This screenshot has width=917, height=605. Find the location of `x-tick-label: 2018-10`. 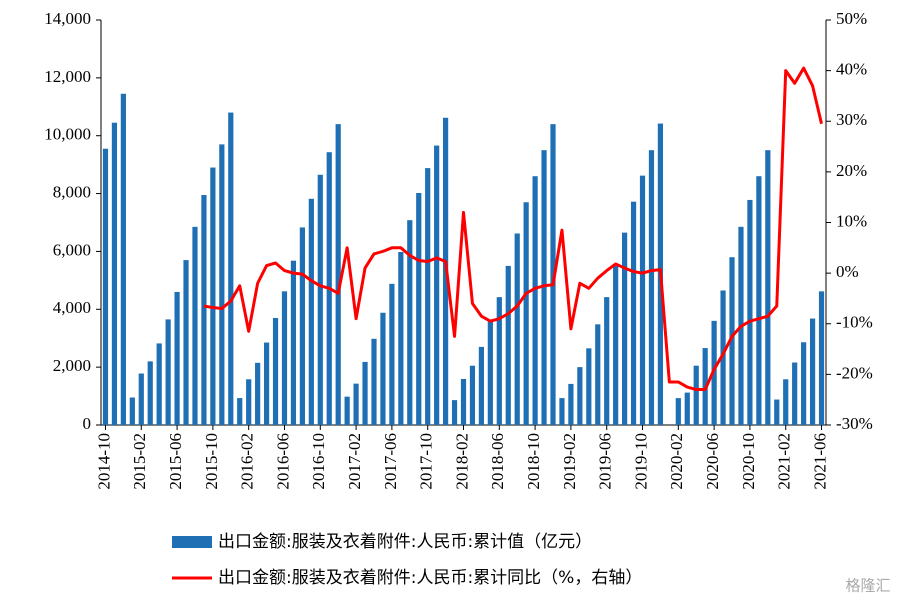

x-tick-label: 2018-10 is located at coordinates (533, 461).